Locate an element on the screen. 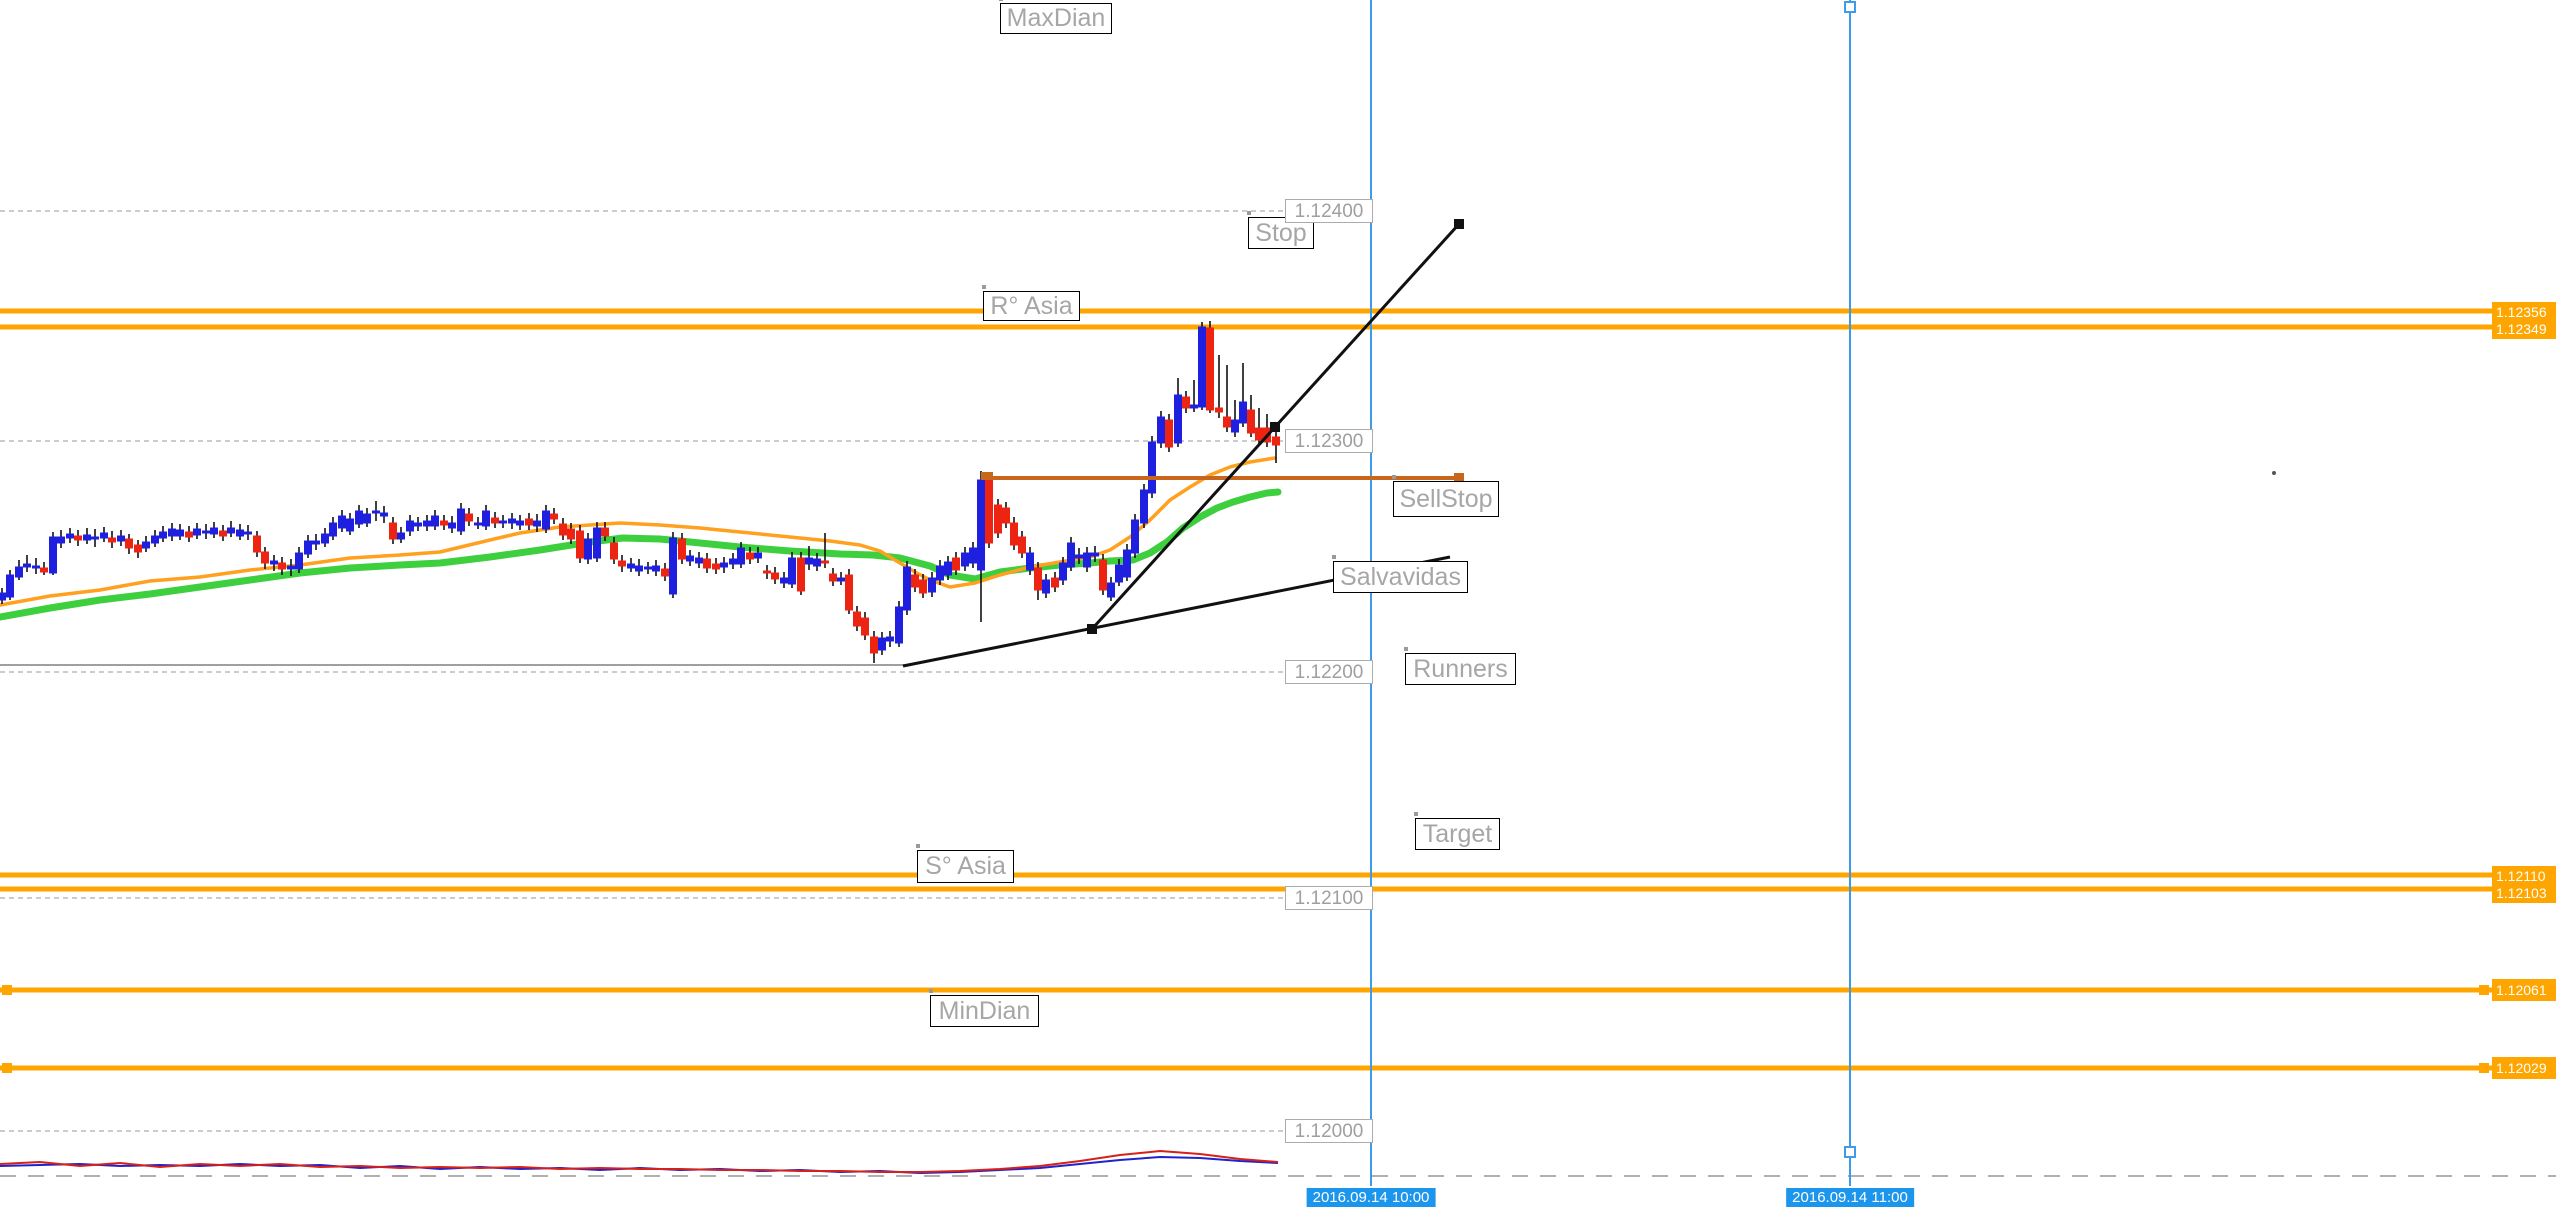 Image resolution: width=2556 pixels, height=1212 pixels. label-stop: Stop is located at coordinates (1280, 230).